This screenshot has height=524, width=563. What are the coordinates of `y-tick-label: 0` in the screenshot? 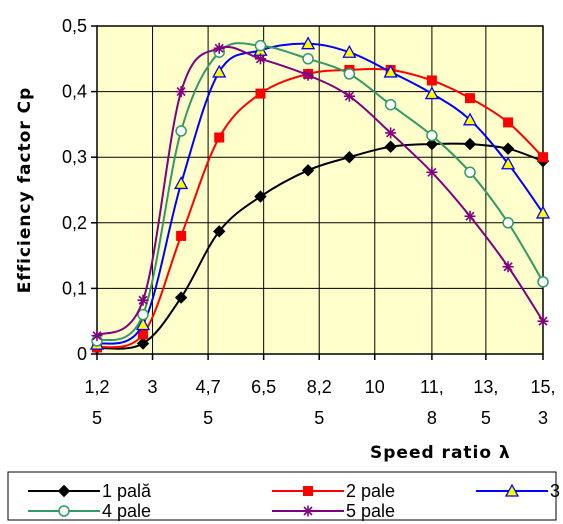 It's located at (82, 354).